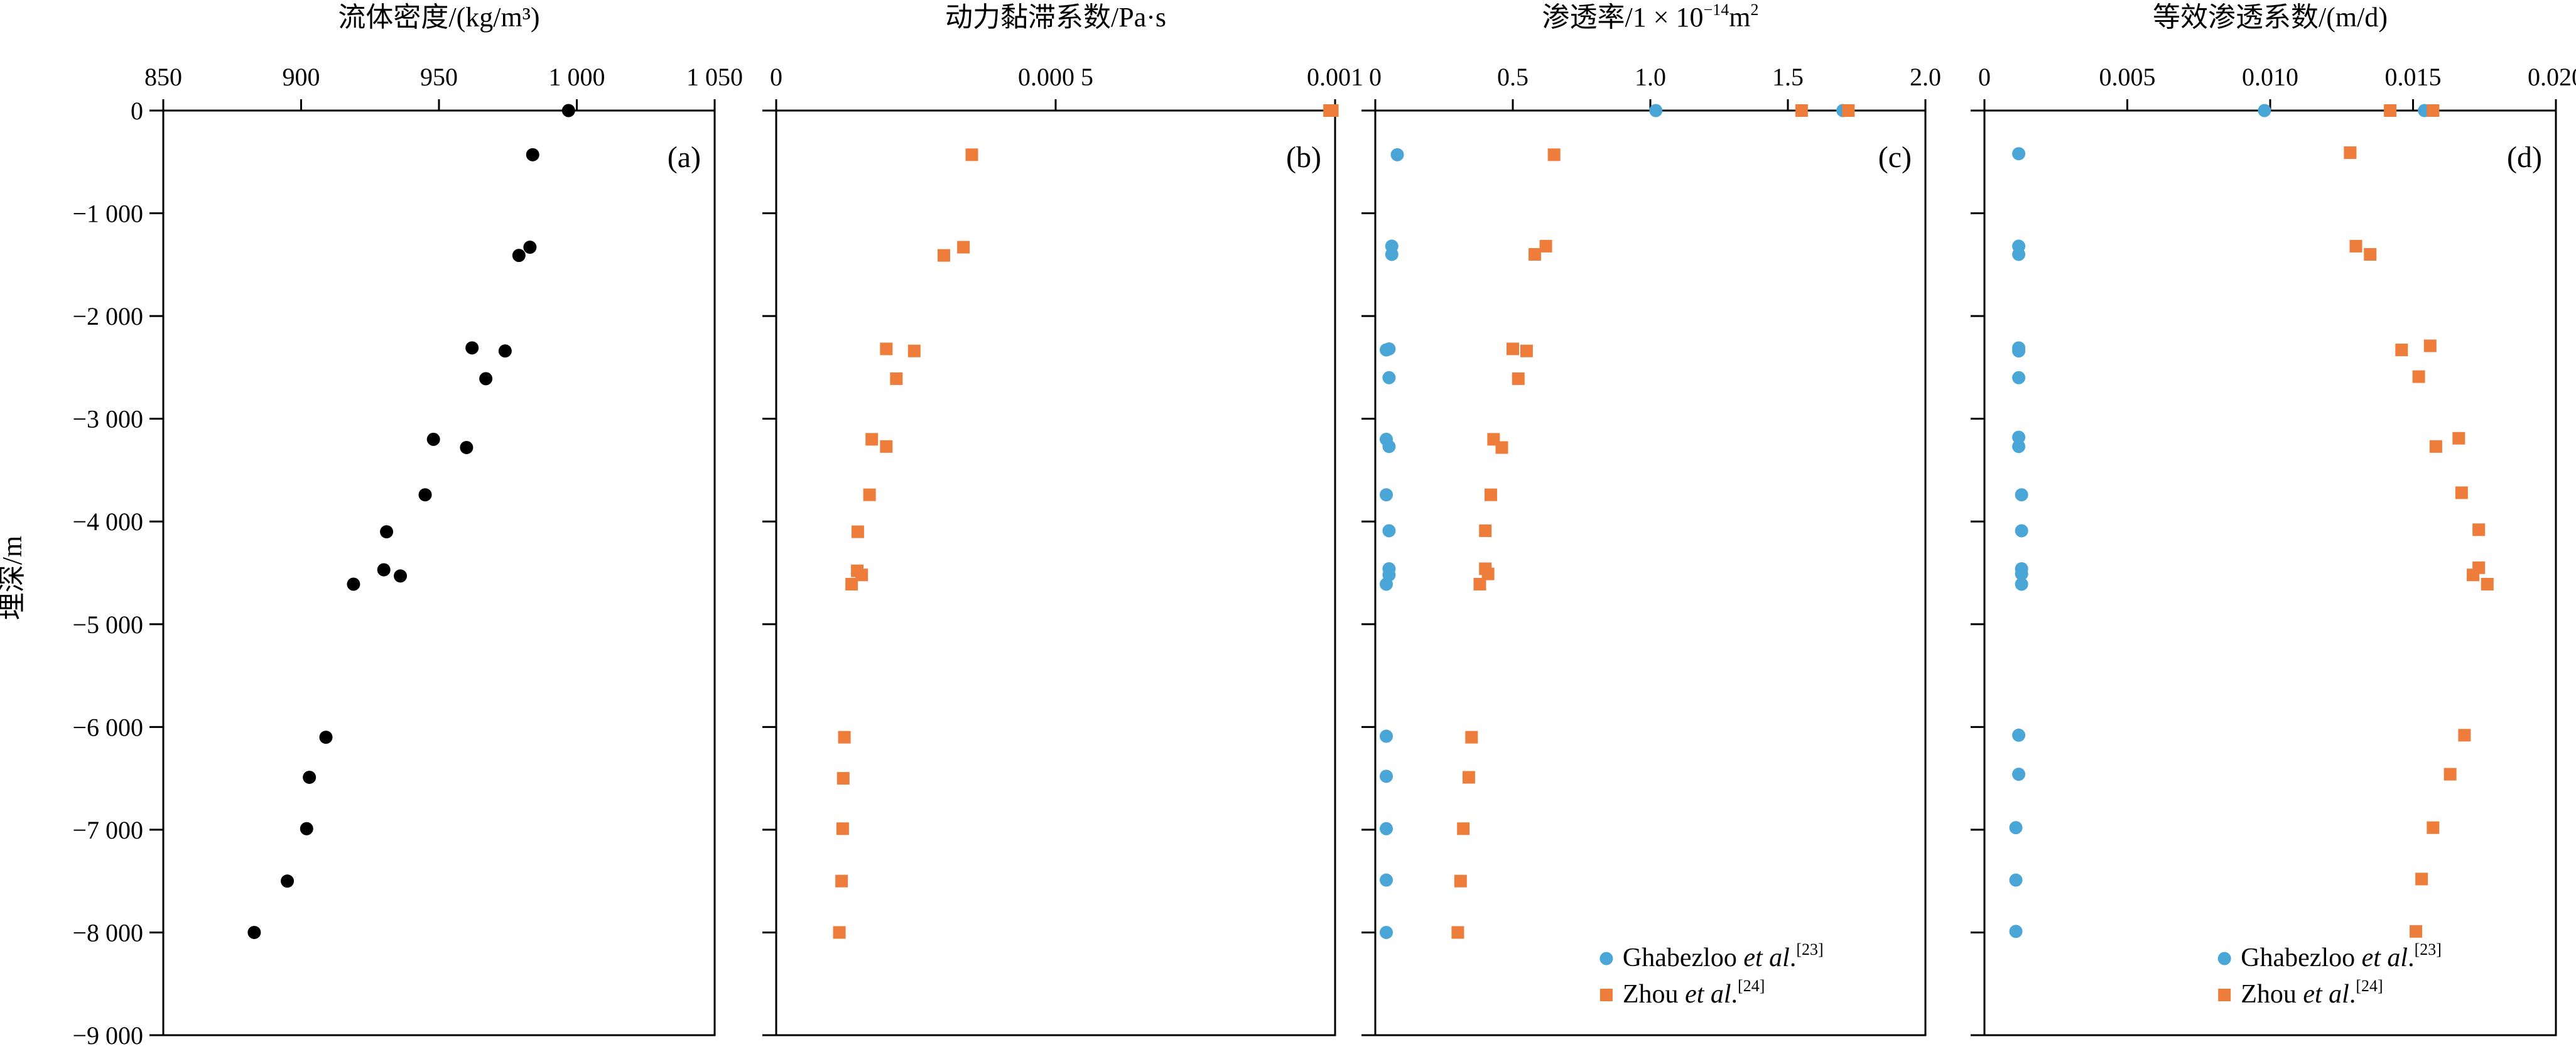 This screenshot has width=2576, height=1049. Describe the element at coordinates (1055, 17) in the screenshot. I see `panel-title: 动力黏滞系数/Pa·s` at that location.